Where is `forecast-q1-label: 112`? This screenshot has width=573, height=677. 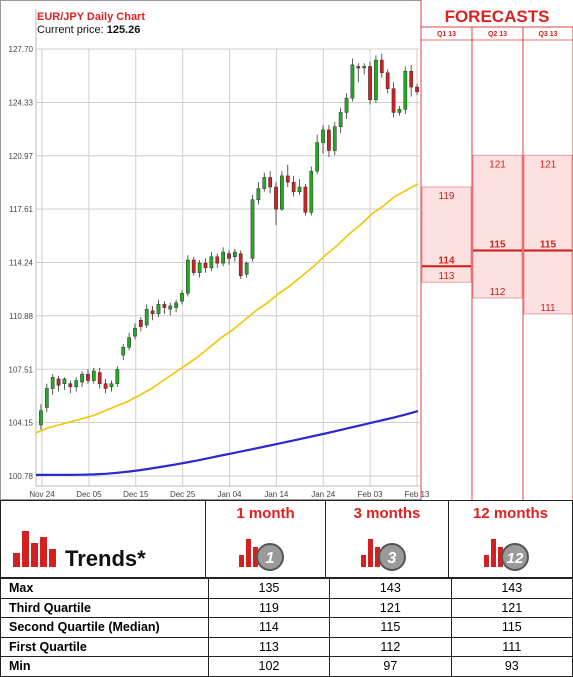
forecast-q1-label: 112 is located at coordinates (498, 292).